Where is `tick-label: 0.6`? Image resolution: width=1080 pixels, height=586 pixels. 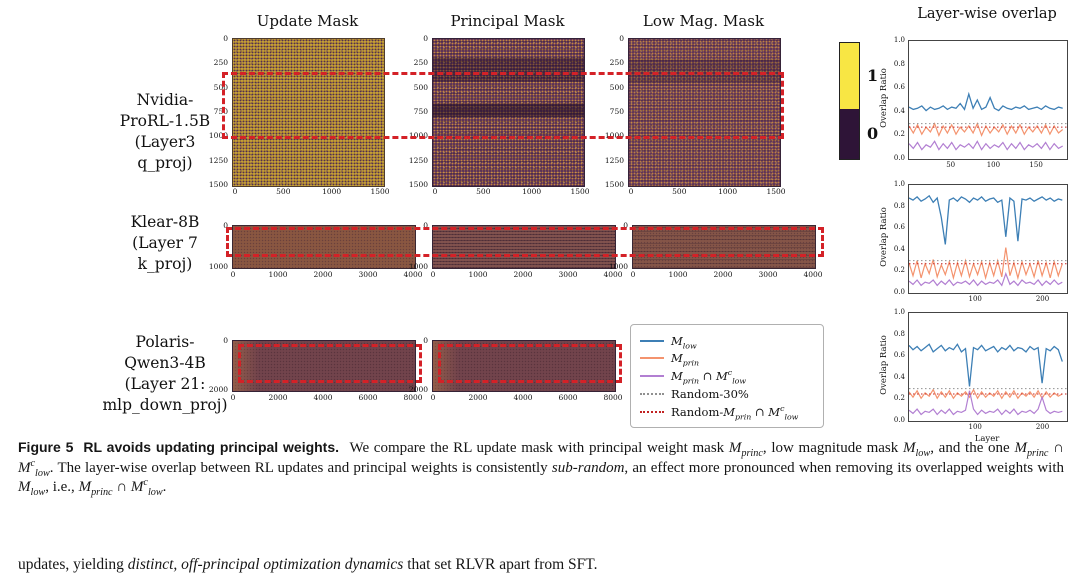 tick-label: 0.6 is located at coordinates (899, 227).